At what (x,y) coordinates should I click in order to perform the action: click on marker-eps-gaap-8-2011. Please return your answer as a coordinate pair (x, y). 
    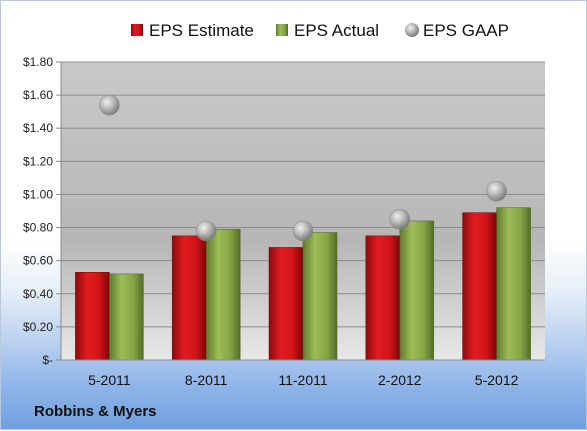
    Looking at the image, I should click on (206, 231).